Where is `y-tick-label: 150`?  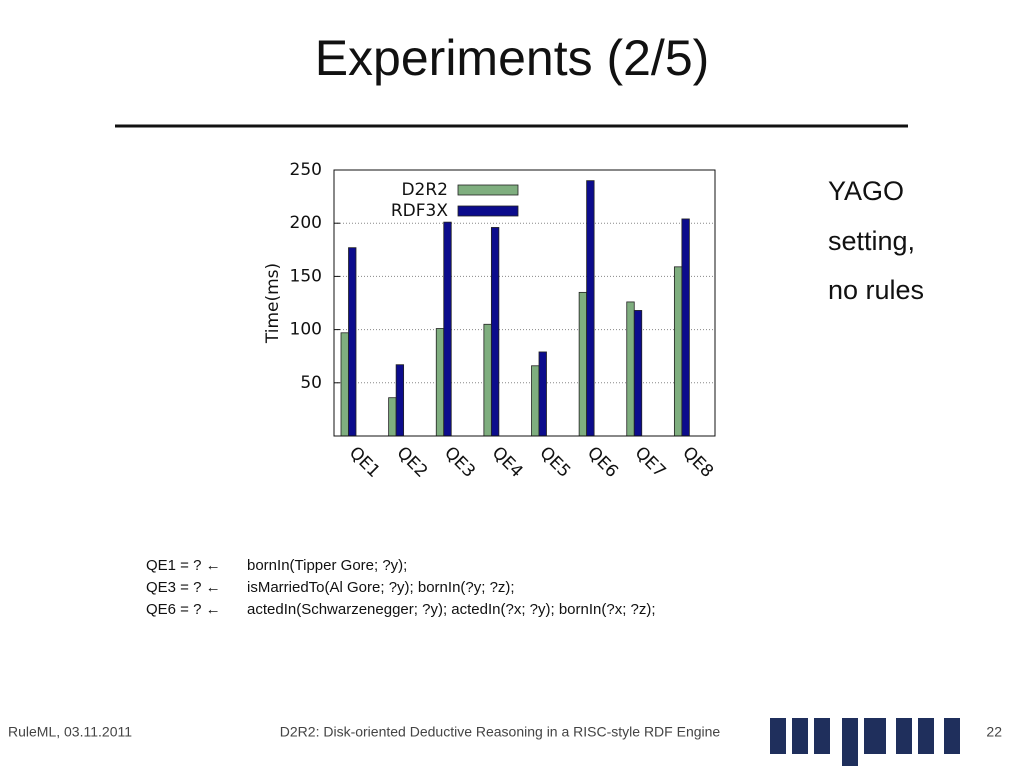
y-tick-label: 150 is located at coordinates (306, 276).